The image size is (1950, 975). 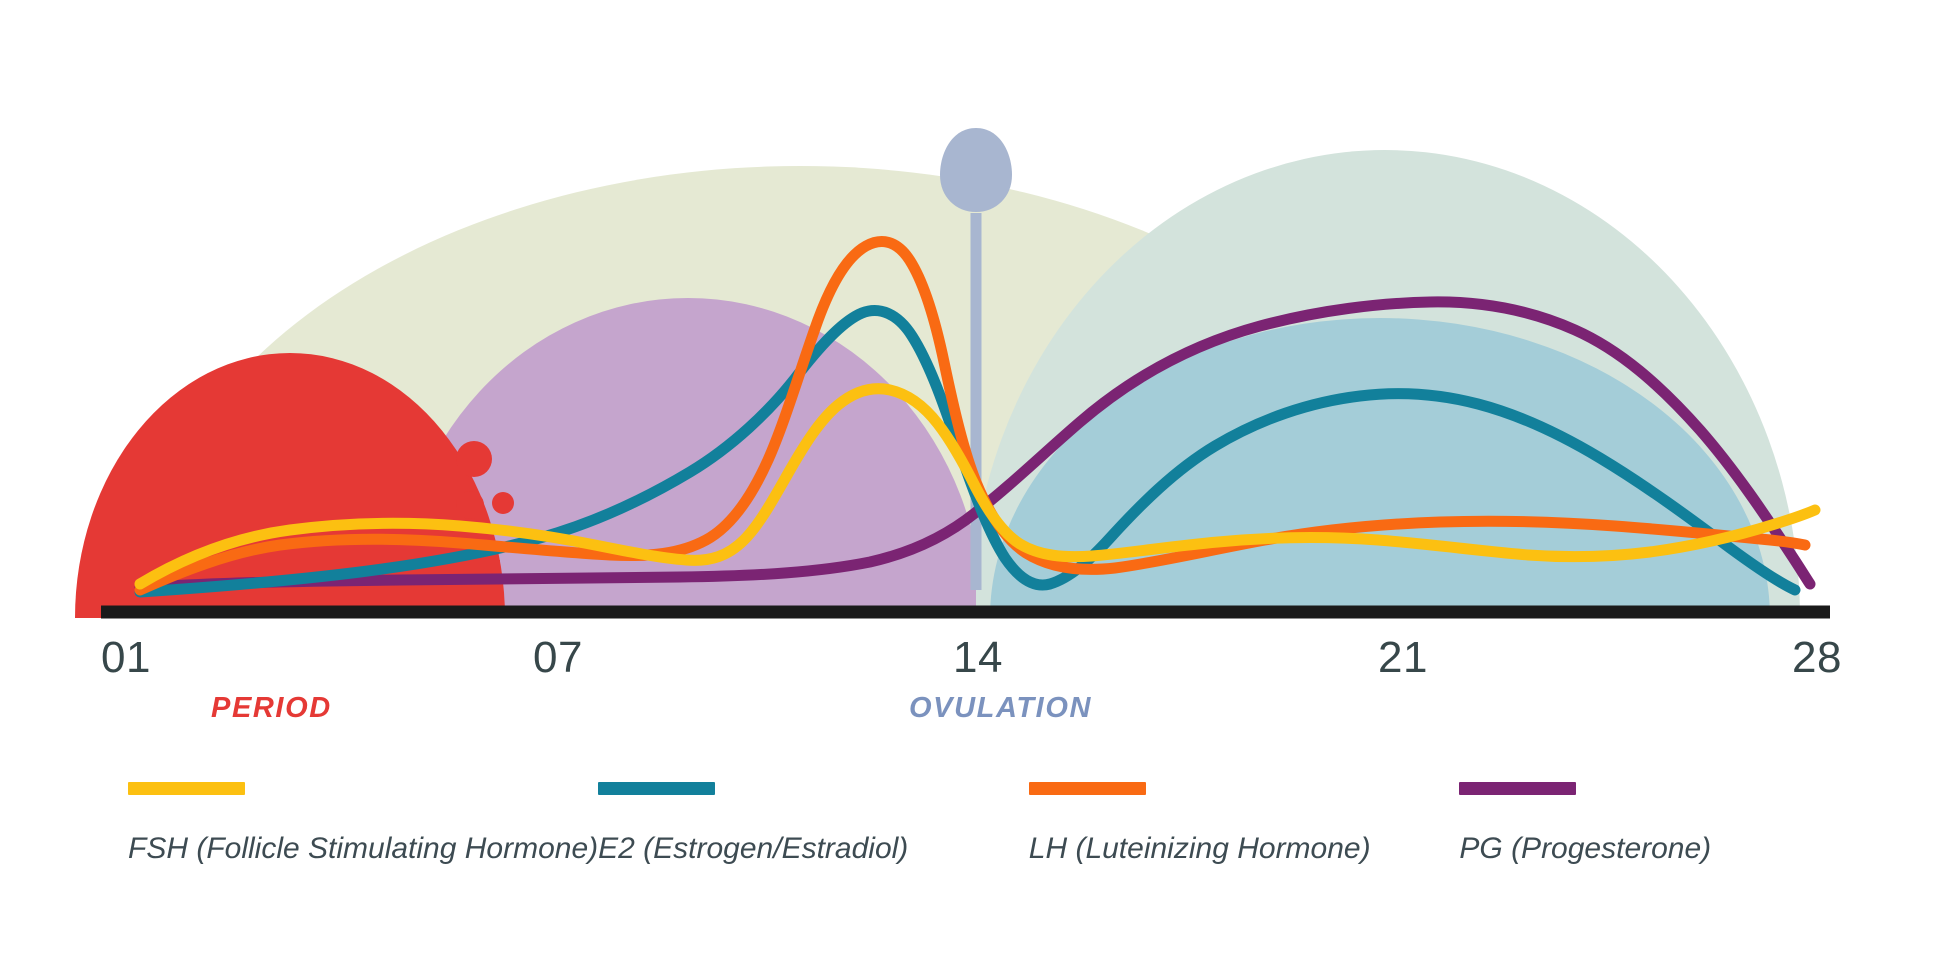 What do you see at coordinates (363, 848) in the screenshot?
I see `legend-label-fsh: FSH (Follicle Stimulating Hormone)` at bounding box center [363, 848].